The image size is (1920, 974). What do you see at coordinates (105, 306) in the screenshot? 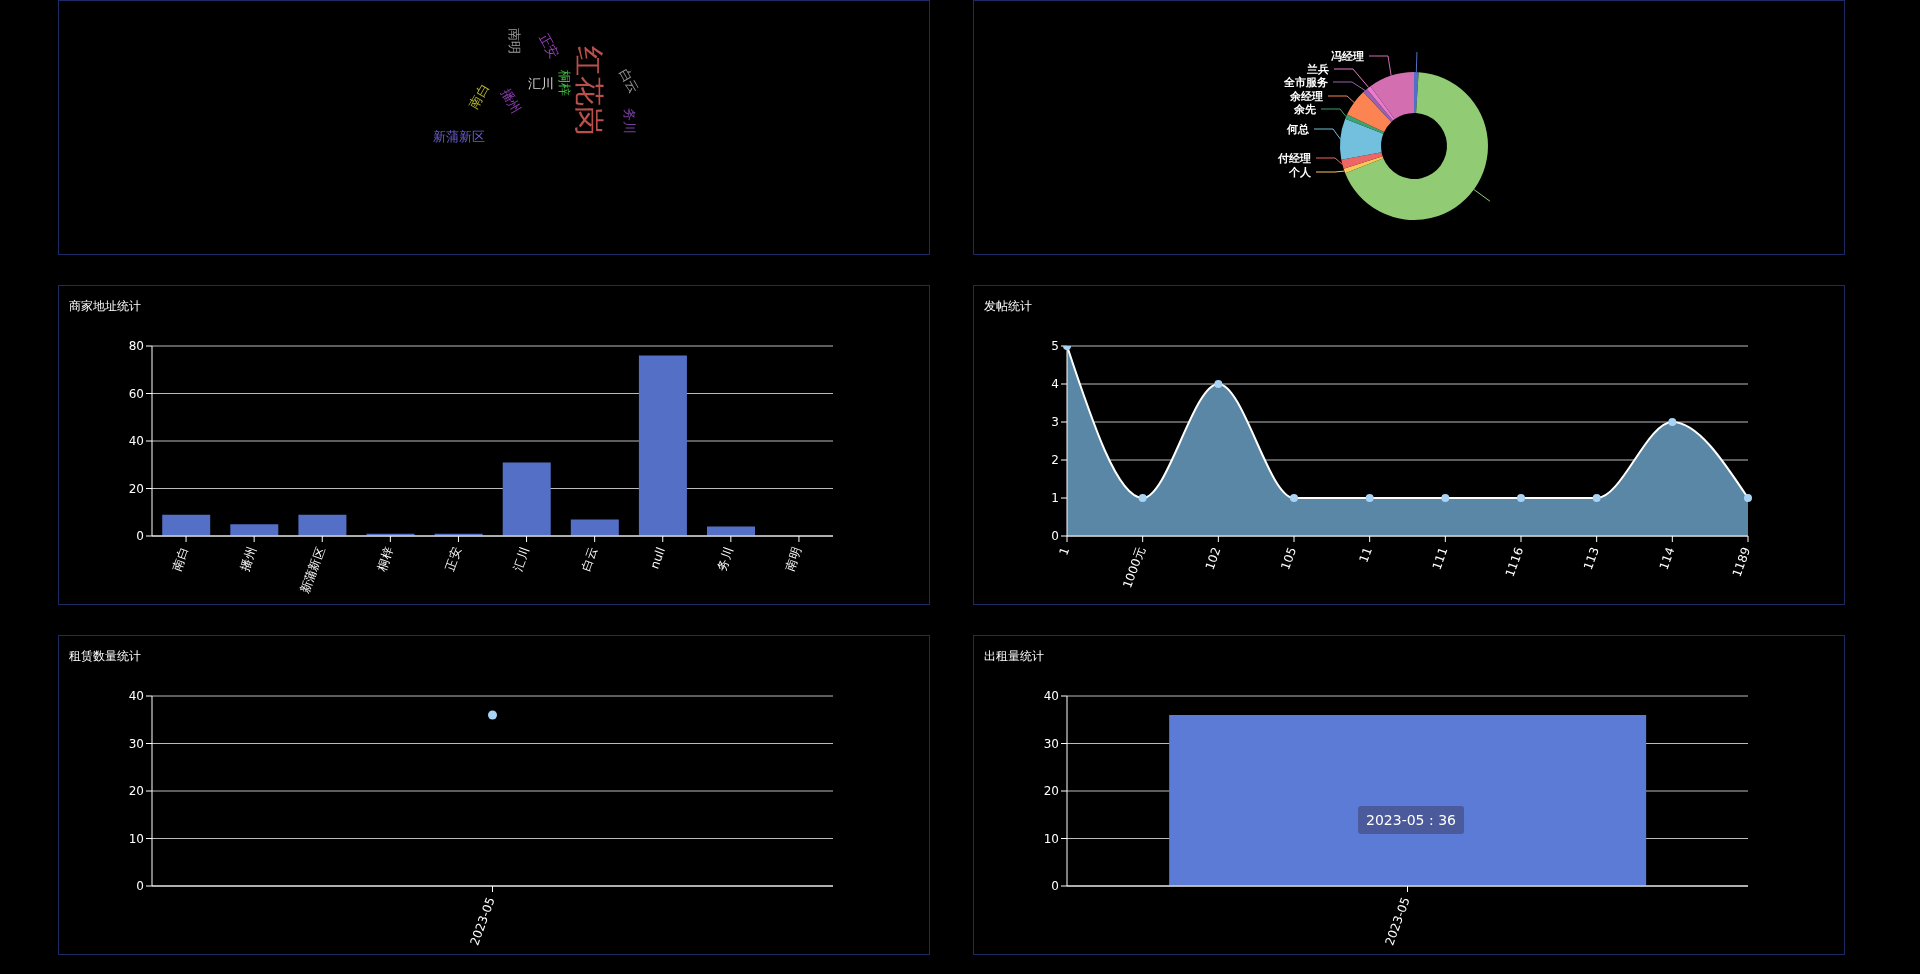
I see `chart-title: 商家地址统计` at bounding box center [105, 306].